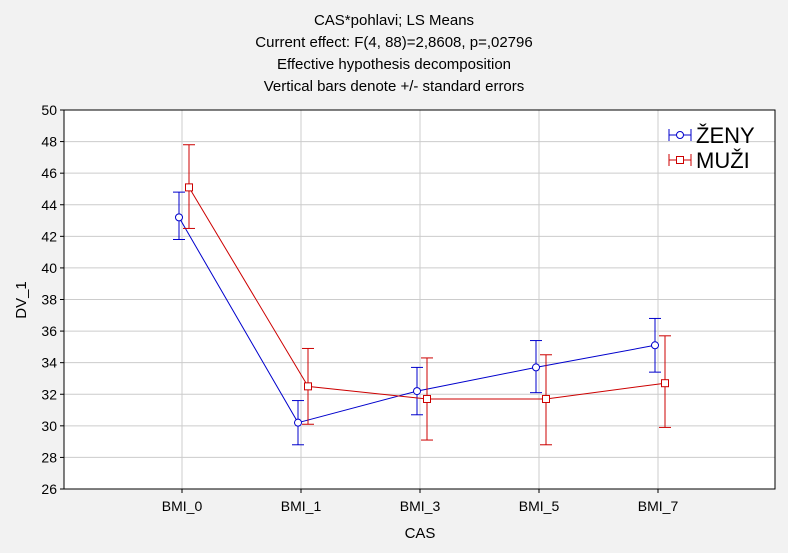  Describe the element at coordinates (21, 300) in the screenshot. I see `y-axis-label: DV_1` at that location.